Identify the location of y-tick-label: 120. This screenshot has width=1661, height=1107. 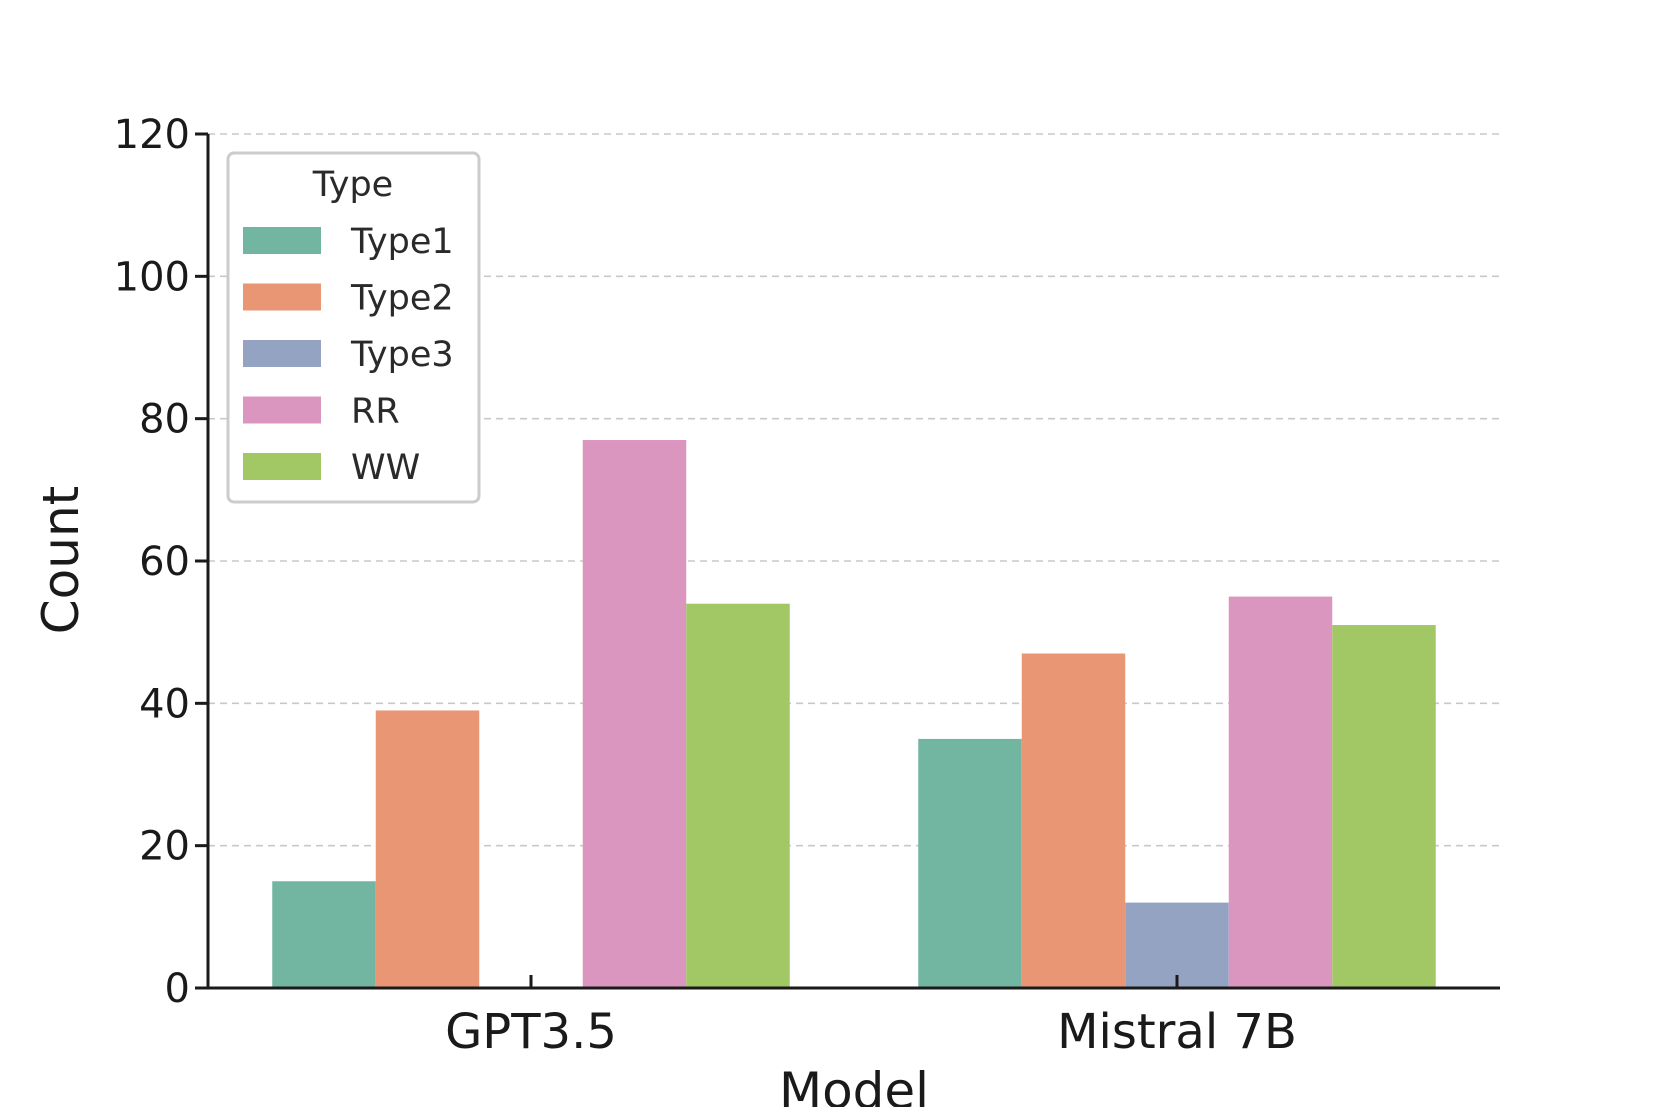
(152, 135).